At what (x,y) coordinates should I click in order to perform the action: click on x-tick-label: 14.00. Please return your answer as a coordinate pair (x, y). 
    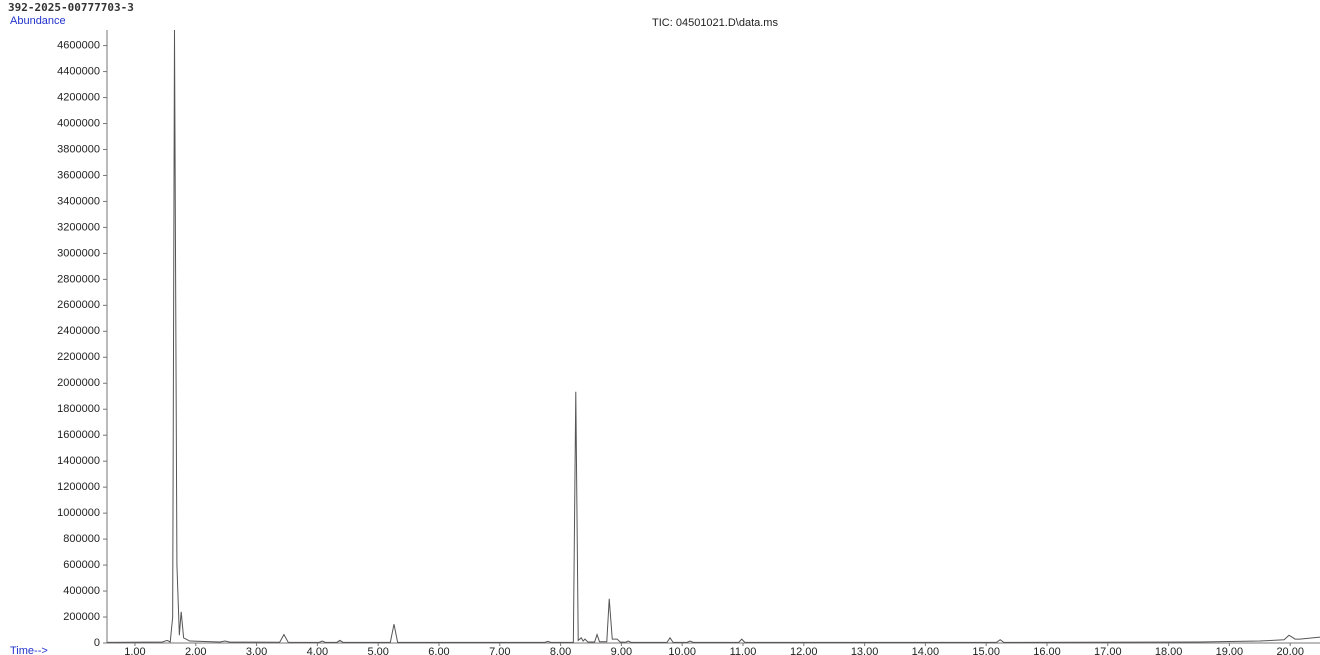
    Looking at the image, I should click on (926, 650).